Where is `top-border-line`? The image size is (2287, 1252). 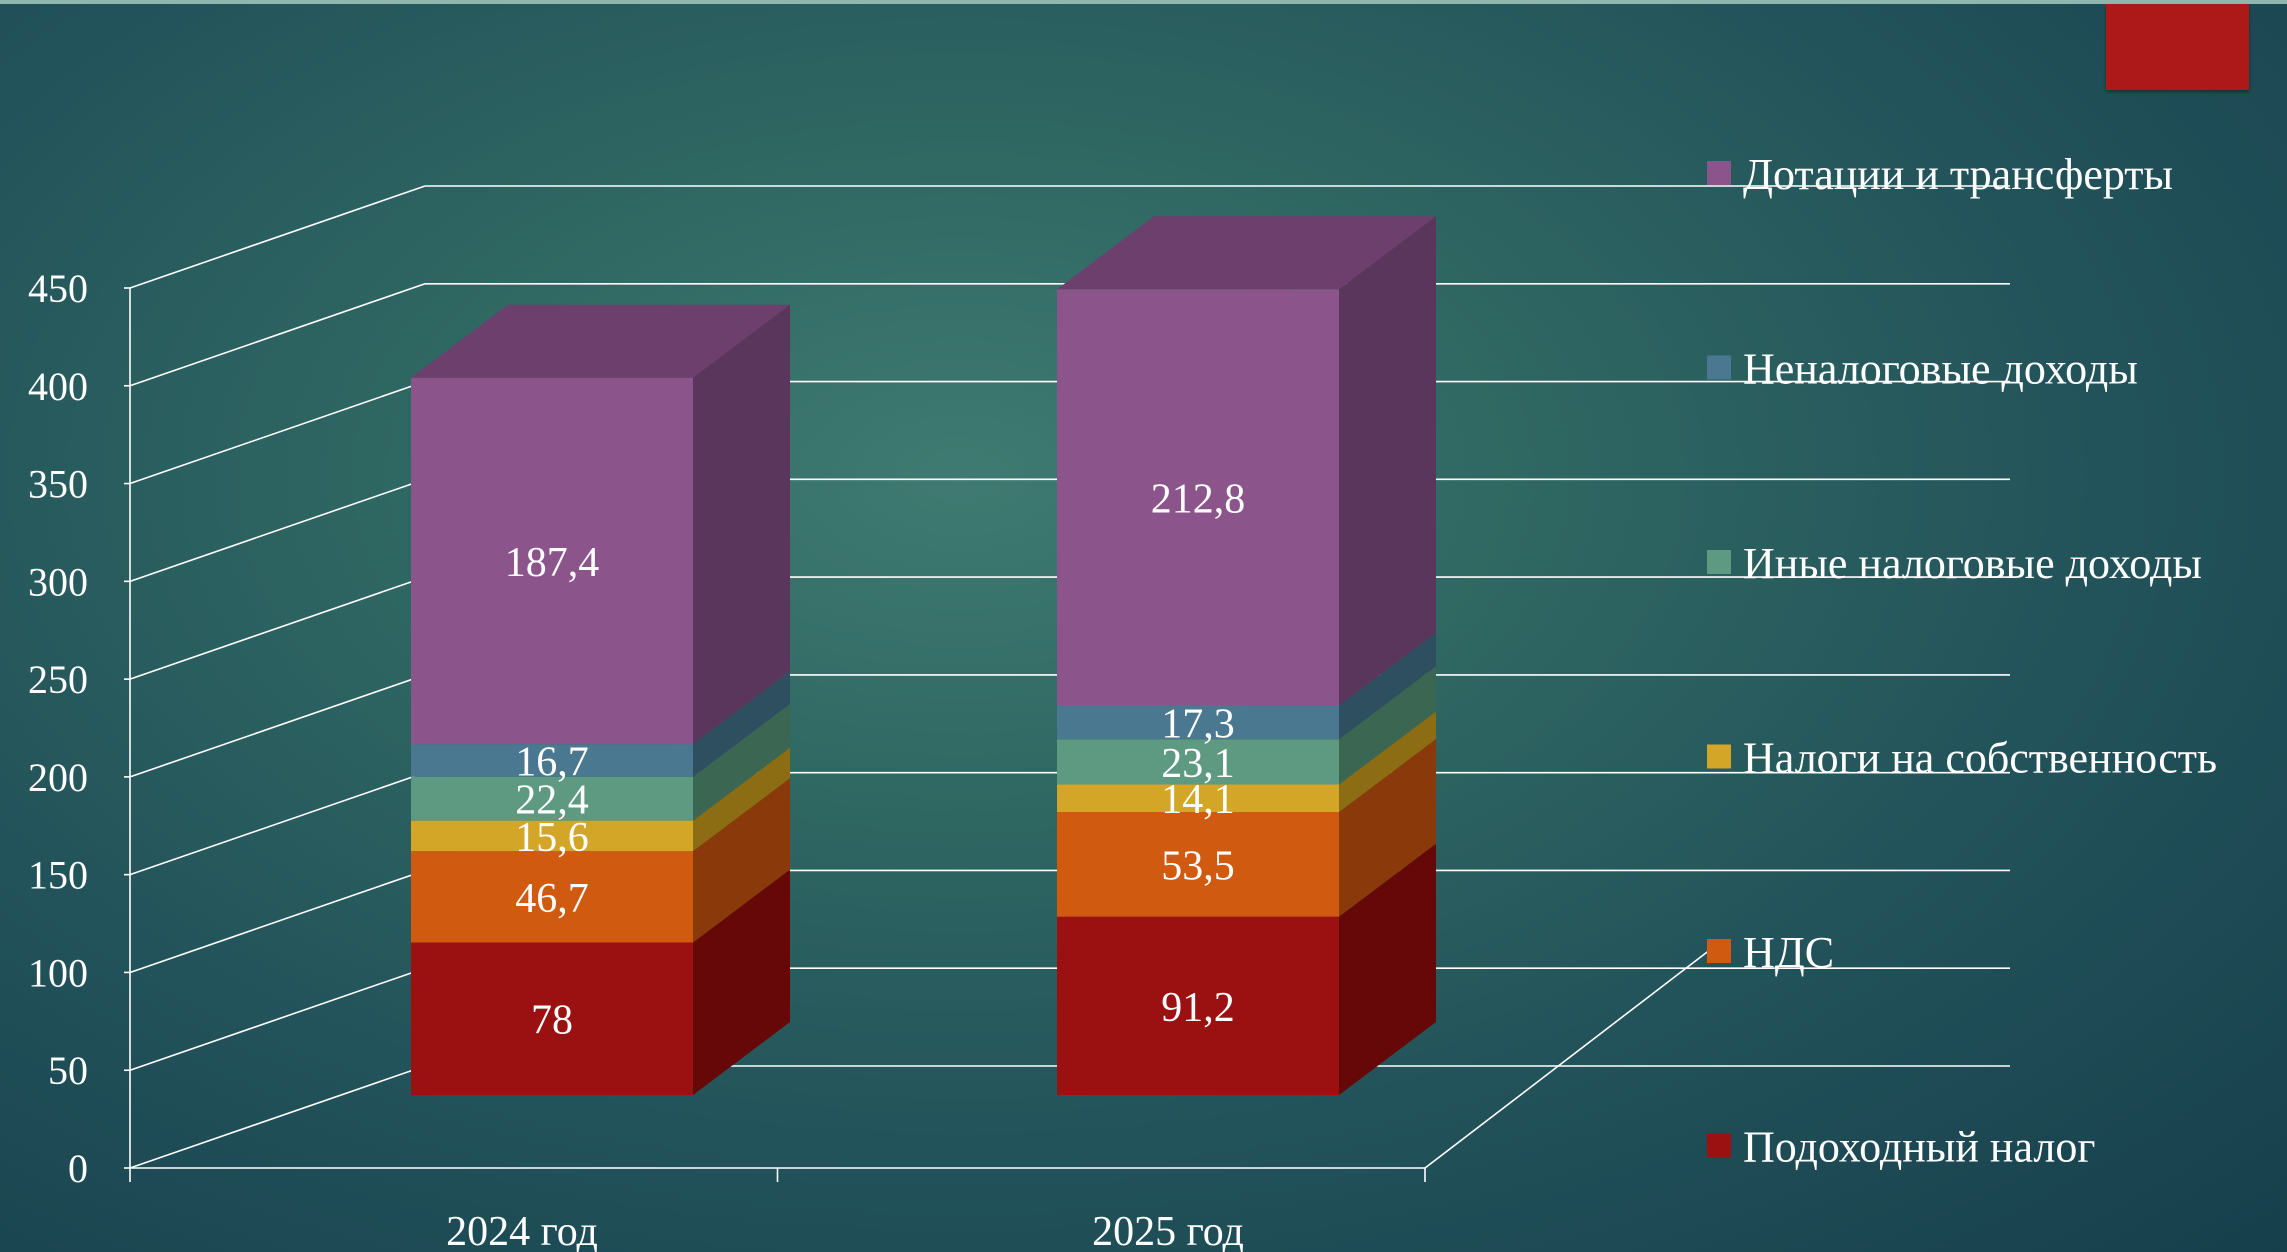 top-border-line is located at coordinates (1143, 2).